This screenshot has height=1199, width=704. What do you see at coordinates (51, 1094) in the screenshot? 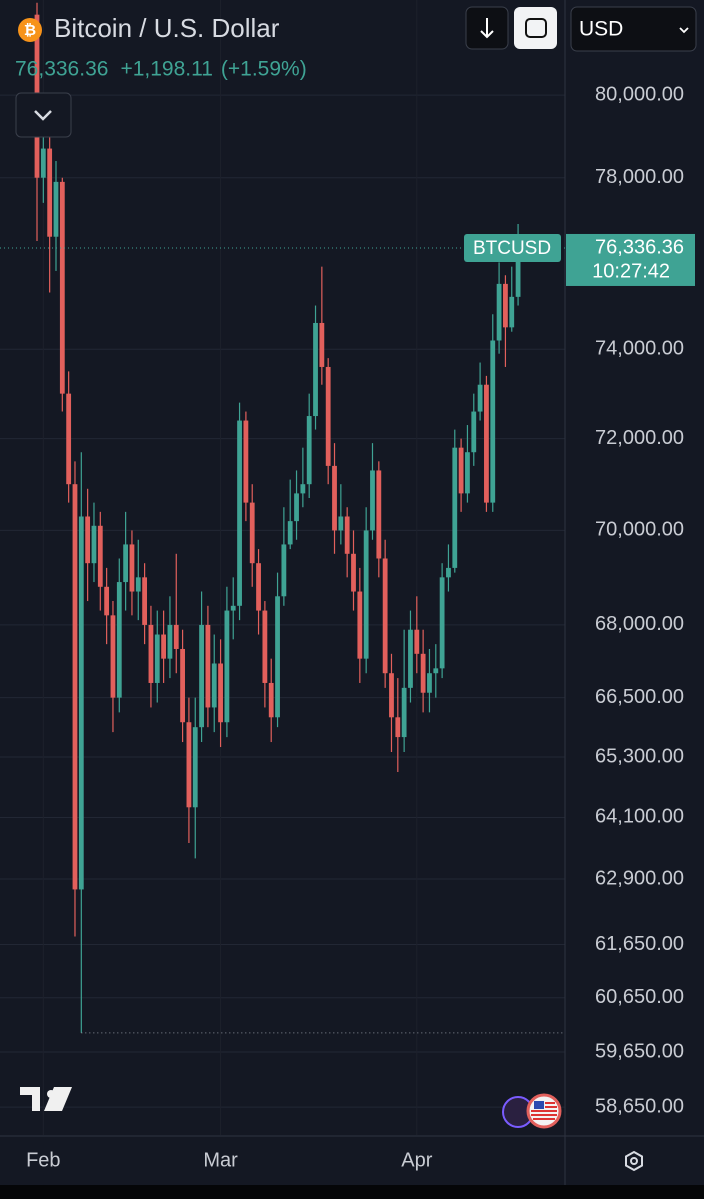
I see `tradingview-logo-dot` at bounding box center [51, 1094].